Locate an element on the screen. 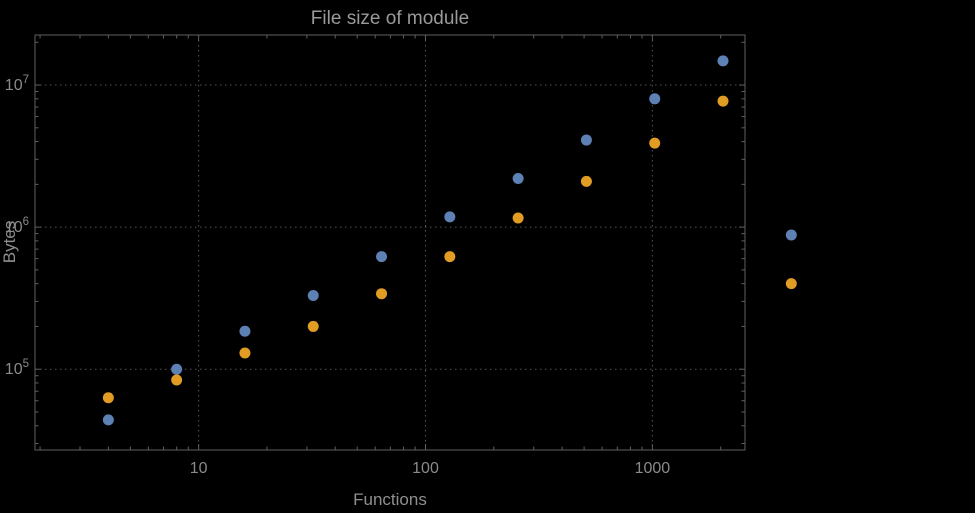  y-tick-label: 10⁷ is located at coordinates (17, 84).